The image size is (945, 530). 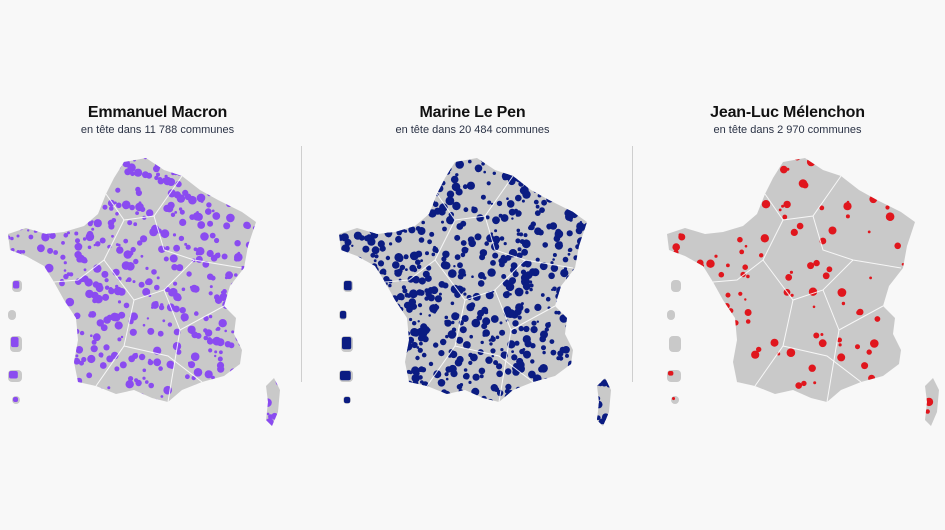 I want to click on overseas-territory, so click(x=675, y=344).